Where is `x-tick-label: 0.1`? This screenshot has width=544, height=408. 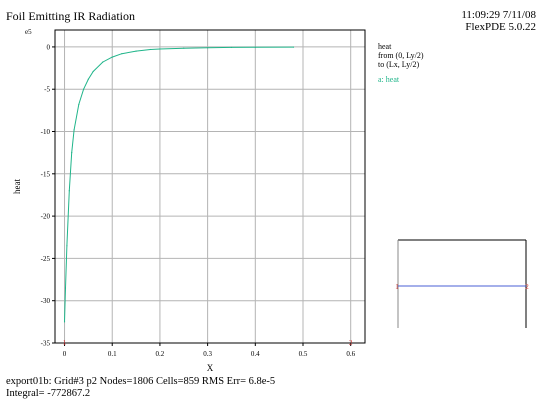 x-tick-label: 0.1 is located at coordinates (112, 354).